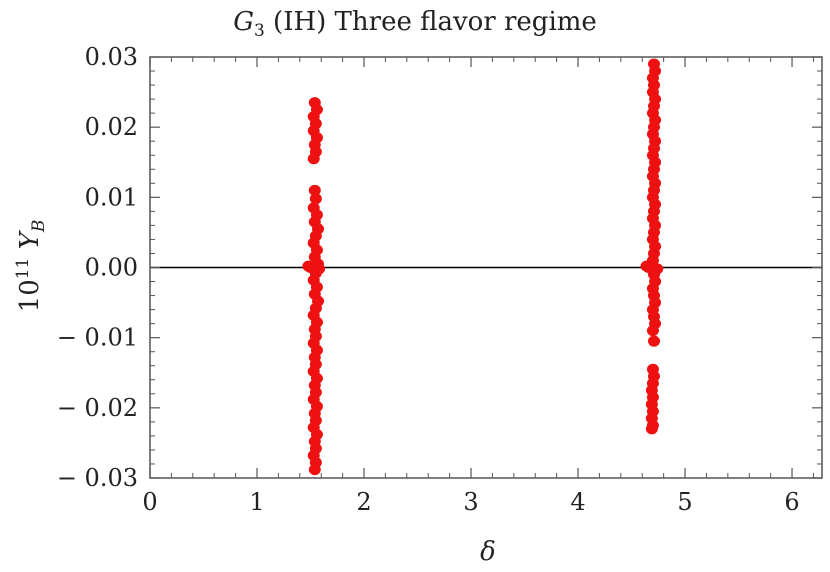 The height and width of the screenshot is (572, 830). What do you see at coordinates (111, 197) in the screenshot?
I see `y-tick-label: 0.01` at bounding box center [111, 197].